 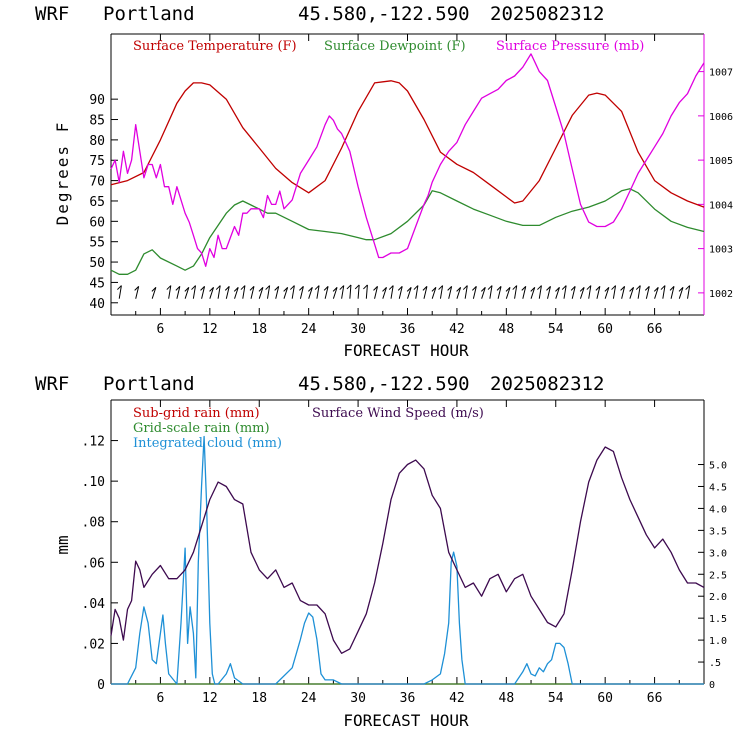 I want to click on y-tick-label: .08, so click(x=93, y=523).